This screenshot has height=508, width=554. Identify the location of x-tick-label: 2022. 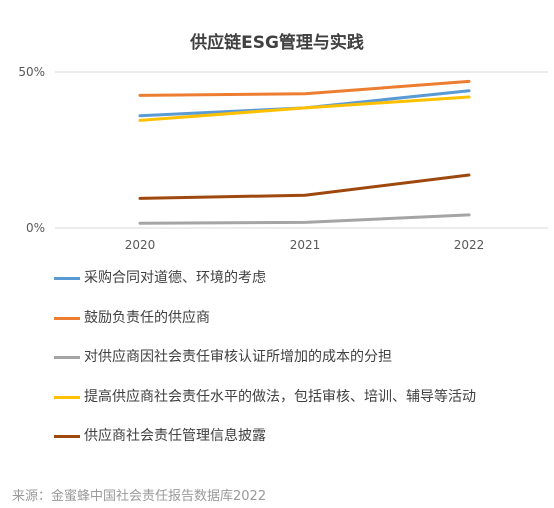
(469, 245).